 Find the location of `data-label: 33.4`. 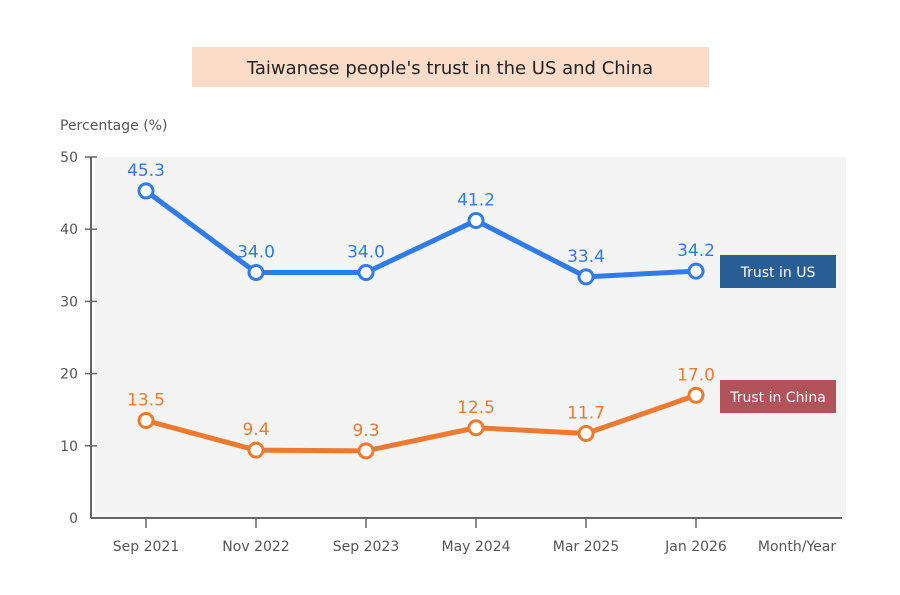

data-label: 33.4 is located at coordinates (586, 257).